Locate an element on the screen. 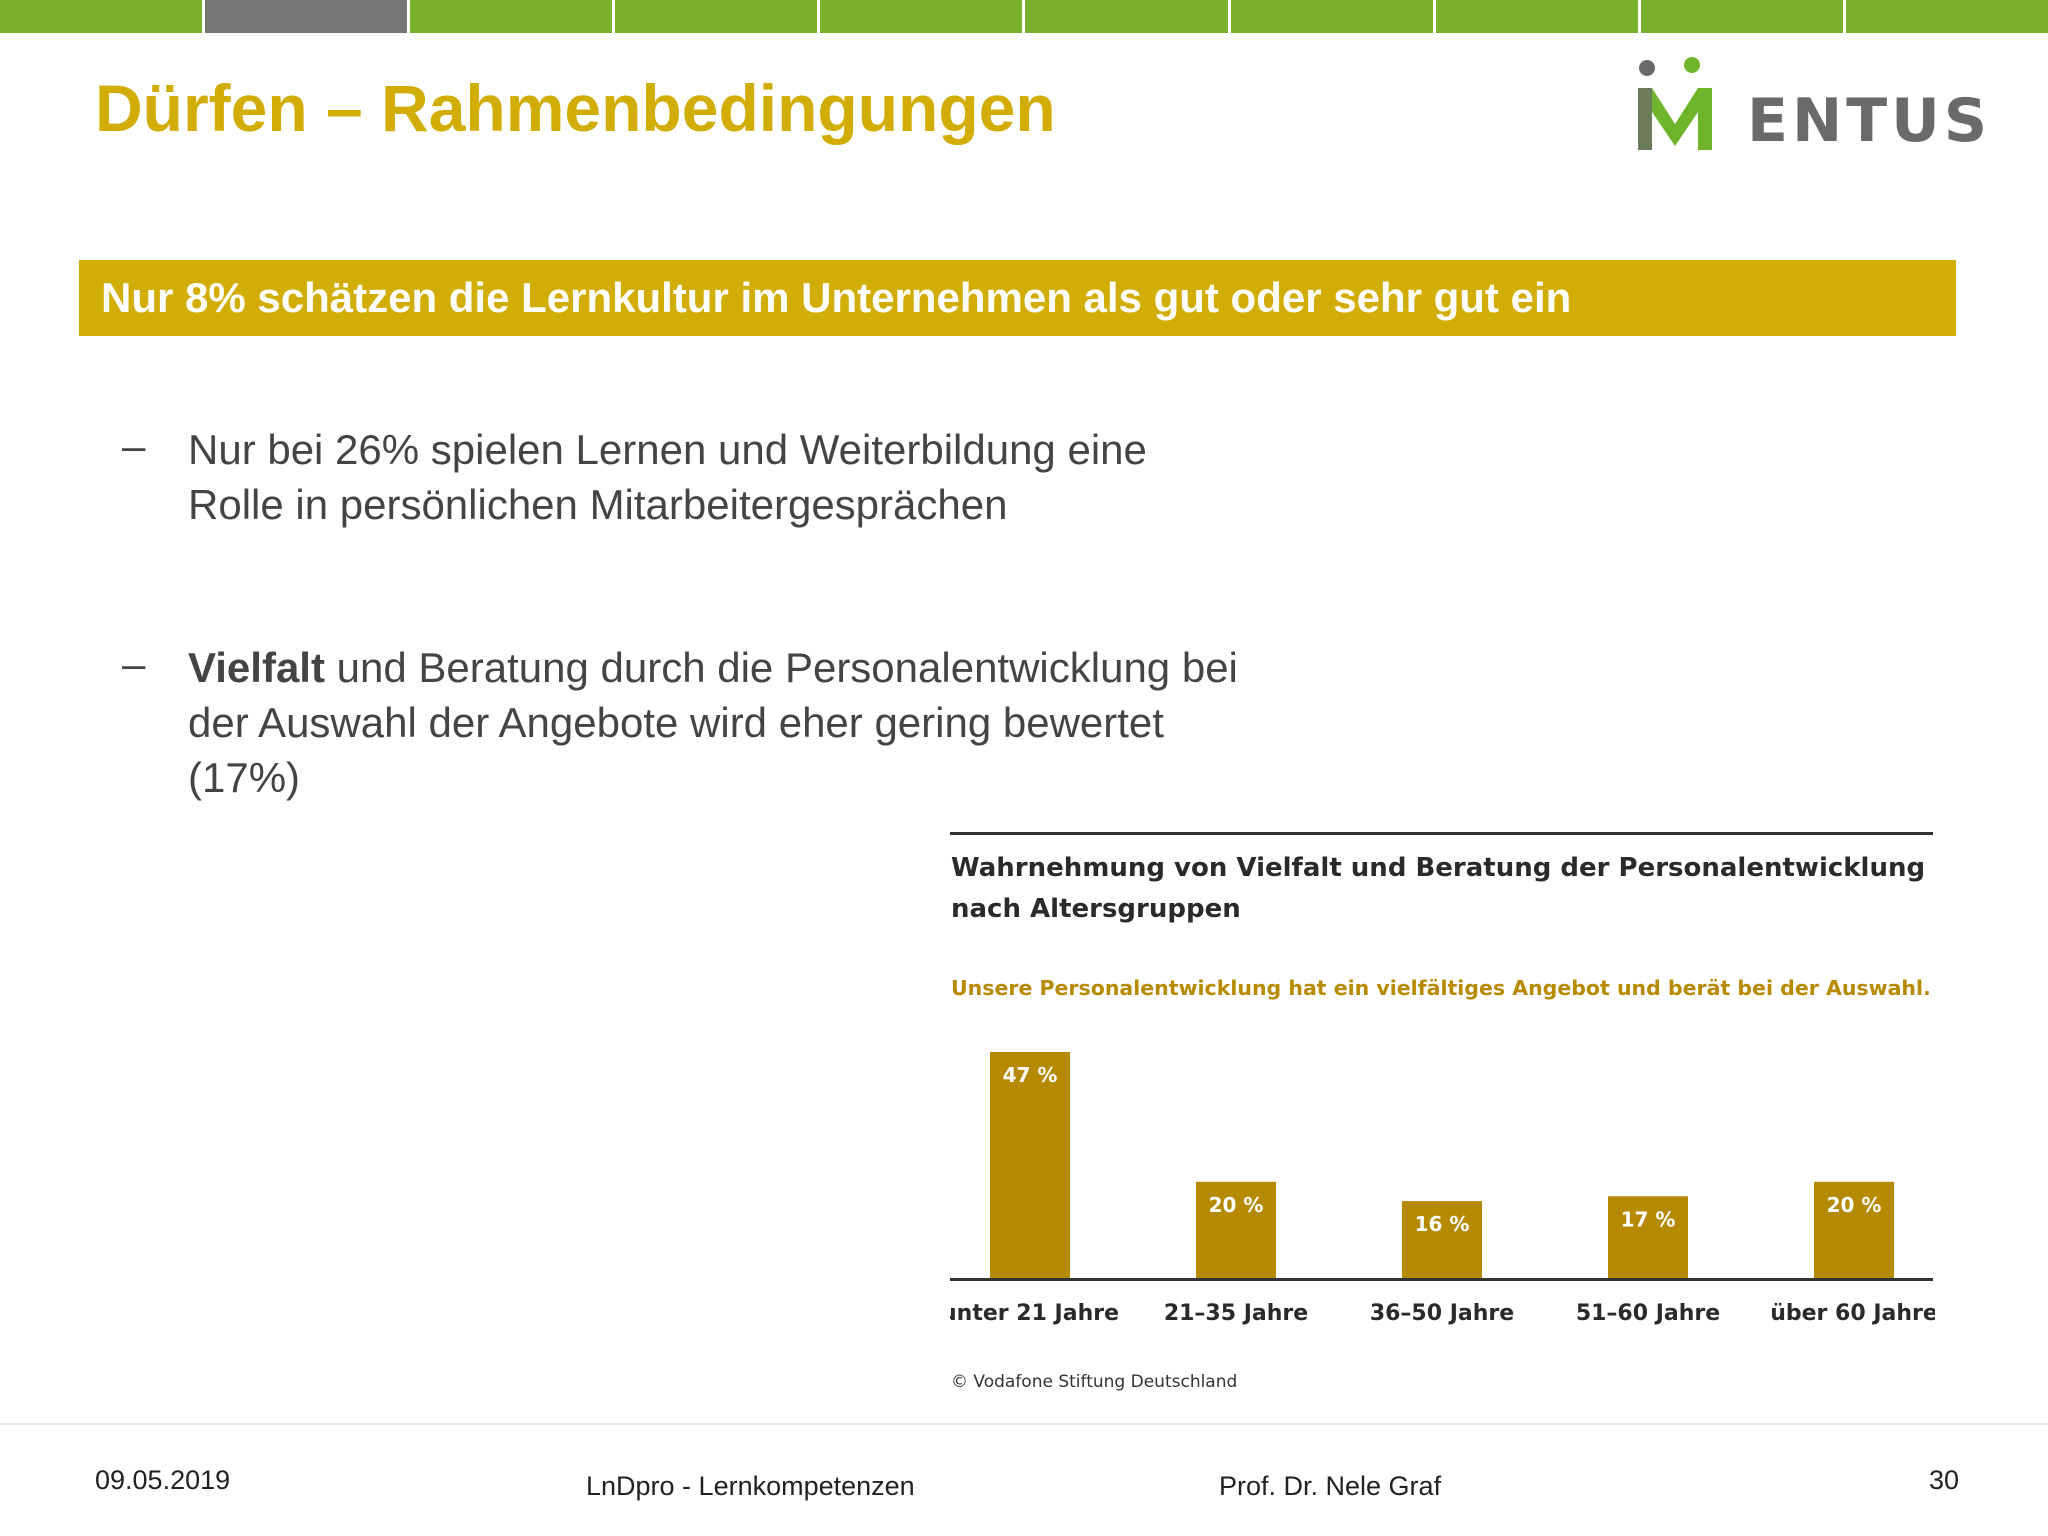 This screenshot has height=1536, width=2048. category-label: 51–60 Jahre is located at coordinates (1648, 1313).